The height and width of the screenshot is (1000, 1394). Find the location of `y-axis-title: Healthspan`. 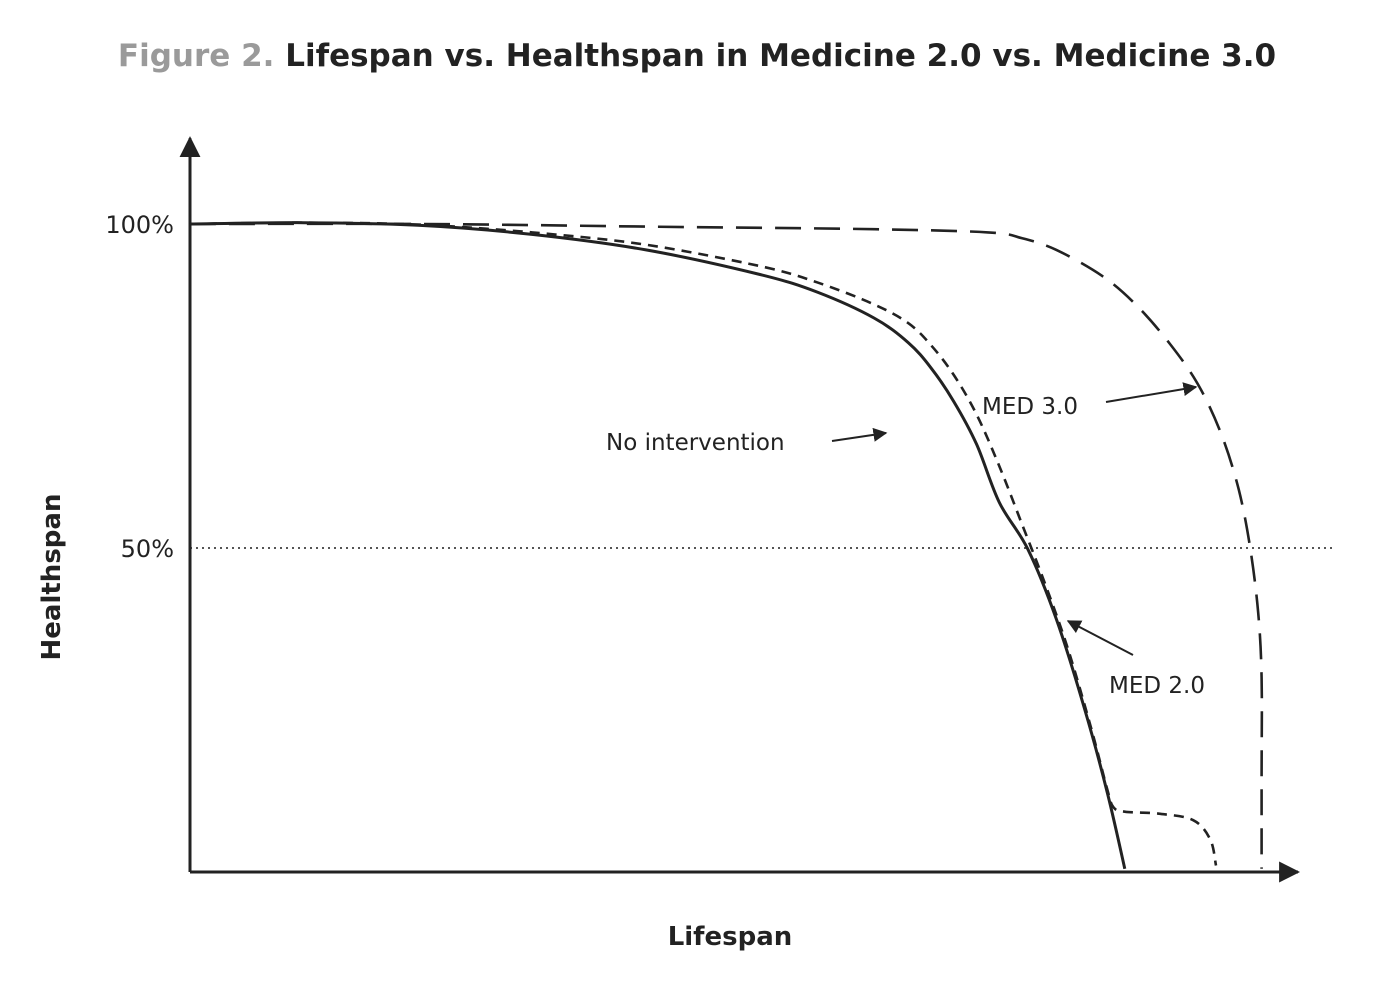

y-axis-title: Healthspan is located at coordinates (52, 577).